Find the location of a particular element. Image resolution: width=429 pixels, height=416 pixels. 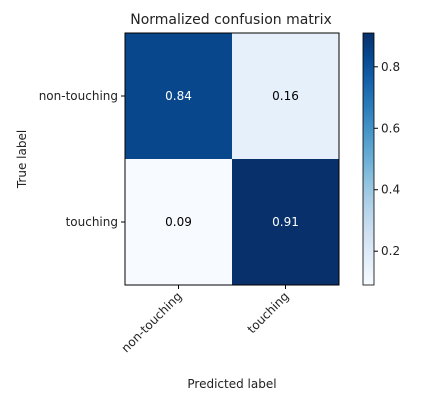

x-axis-label: Predicted label is located at coordinates (231, 384).